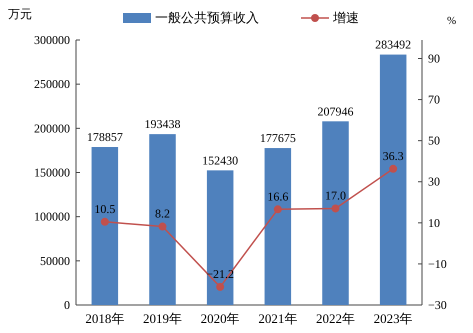 The height and width of the screenshot is (333, 473). Describe the element at coordinates (52, 217) in the screenshot. I see `y-tick-label: 100000` at that location.